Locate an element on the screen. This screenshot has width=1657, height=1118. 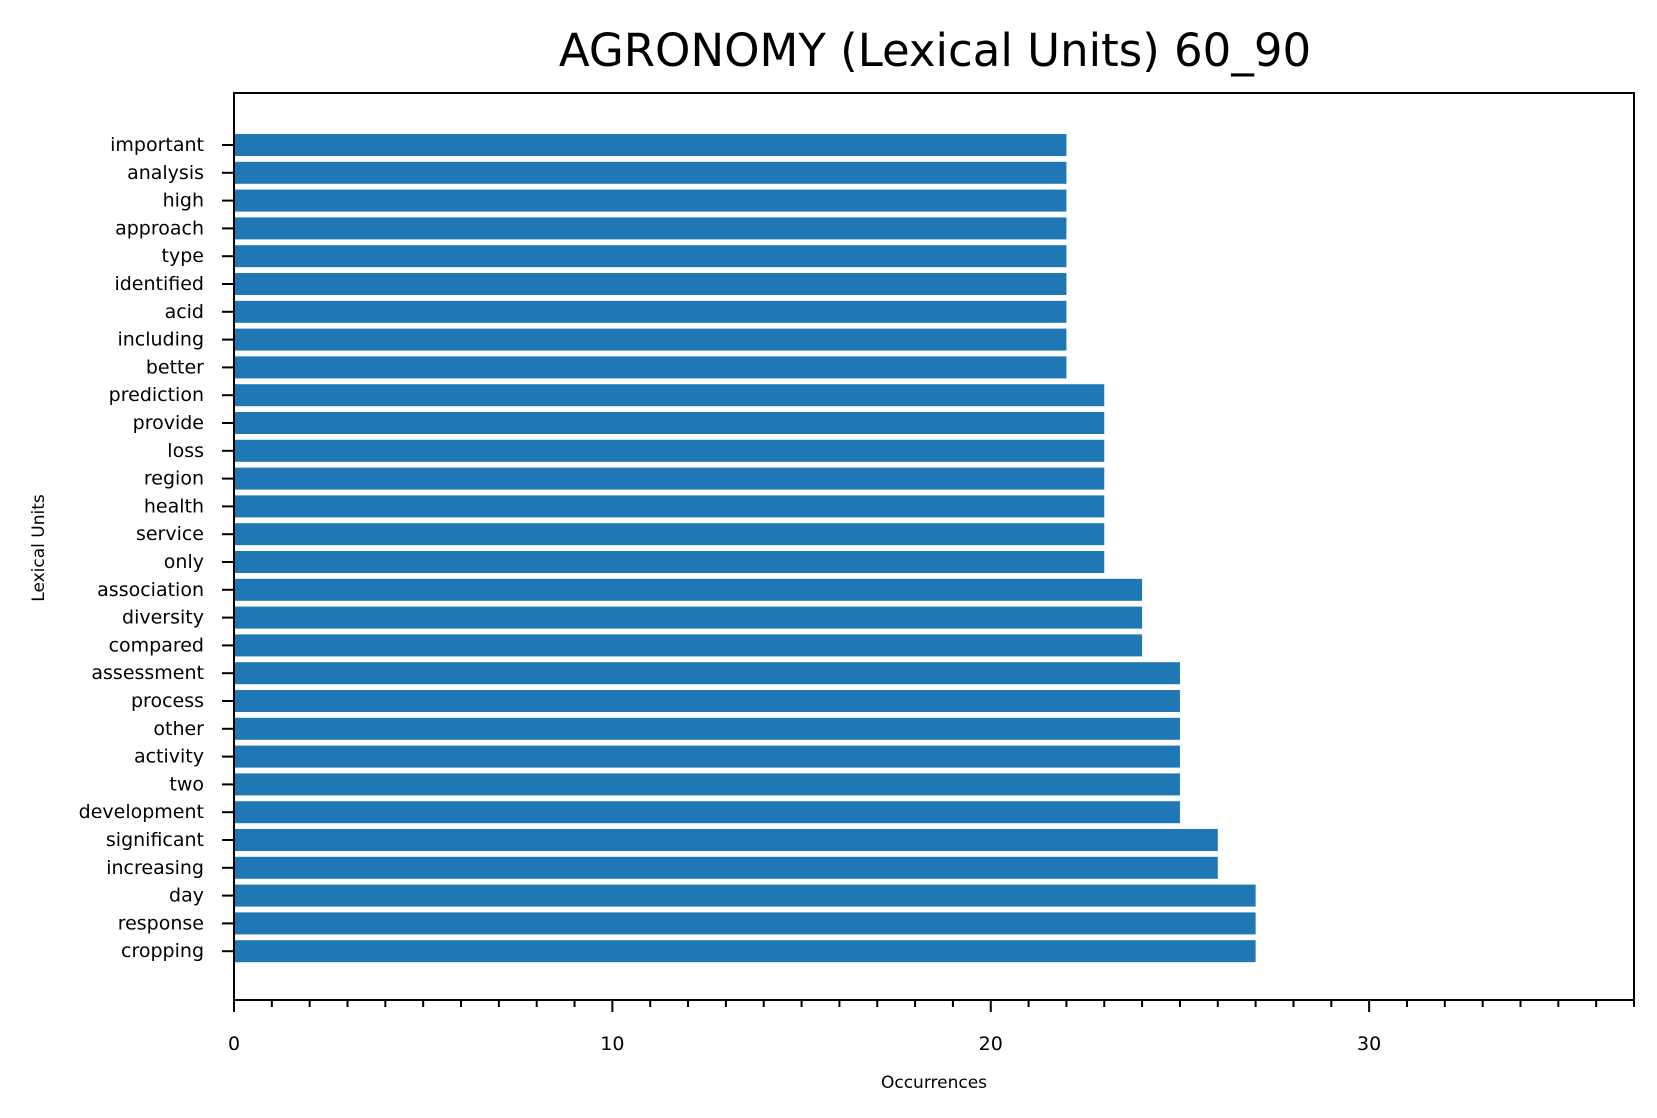
y-tick-label: significant is located at coordinates (155, 840).